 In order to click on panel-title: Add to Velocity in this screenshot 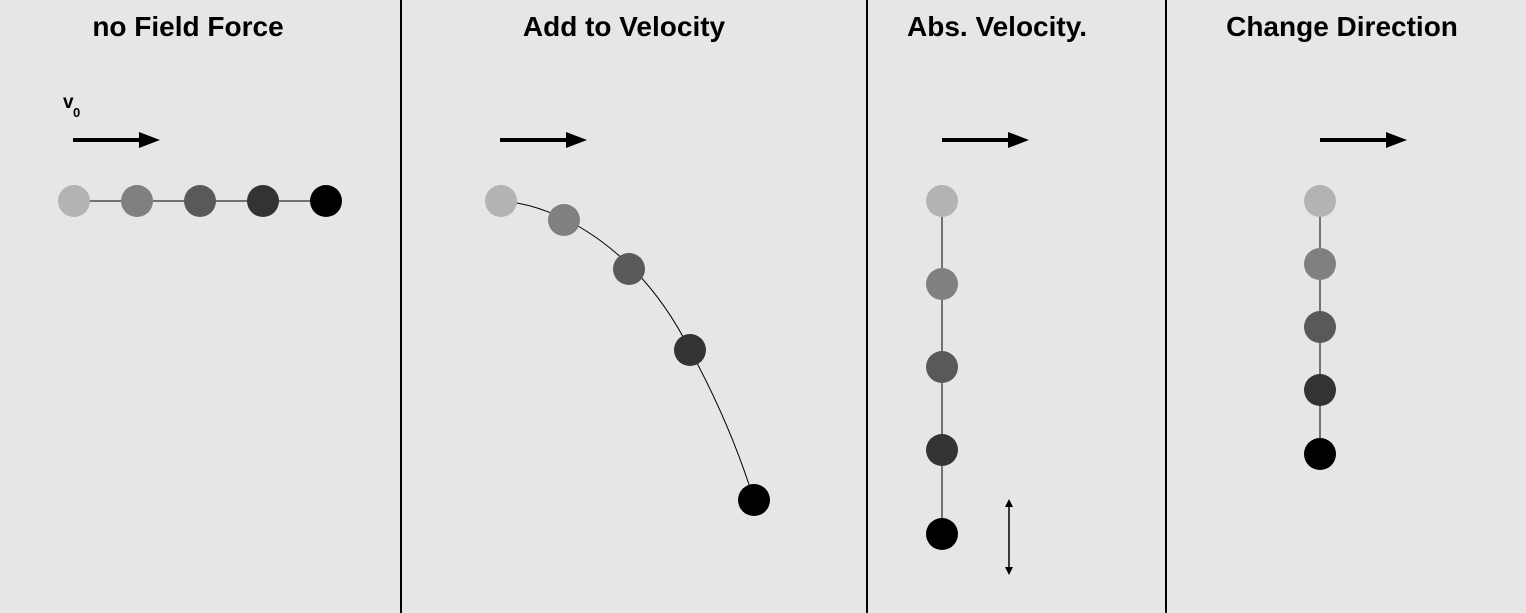, I will do `click(624, 26)`.